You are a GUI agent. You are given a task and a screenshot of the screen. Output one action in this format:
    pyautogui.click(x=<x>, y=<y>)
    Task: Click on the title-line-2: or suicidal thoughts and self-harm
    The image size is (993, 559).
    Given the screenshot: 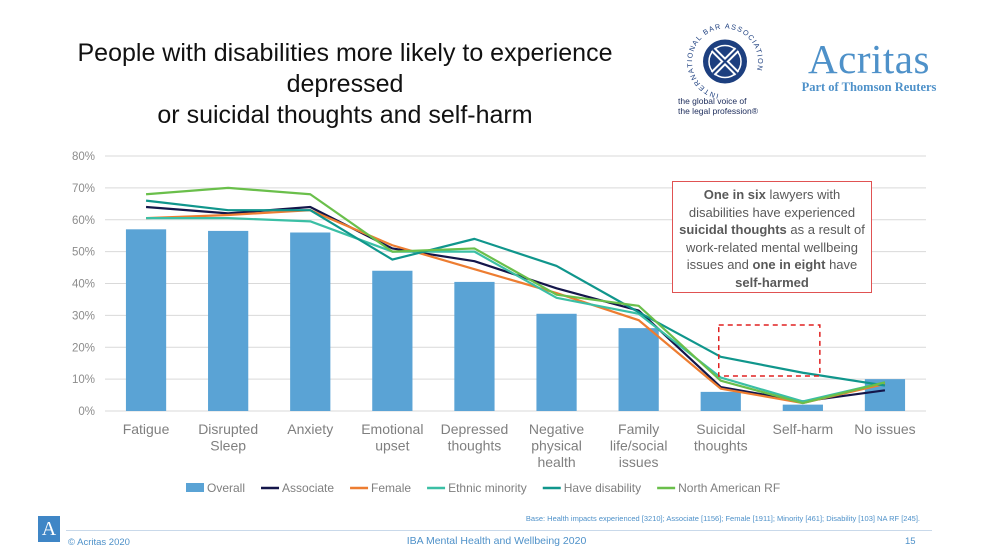 What is the action you would take?
    pyautogui.click(x=345, y=115)
    